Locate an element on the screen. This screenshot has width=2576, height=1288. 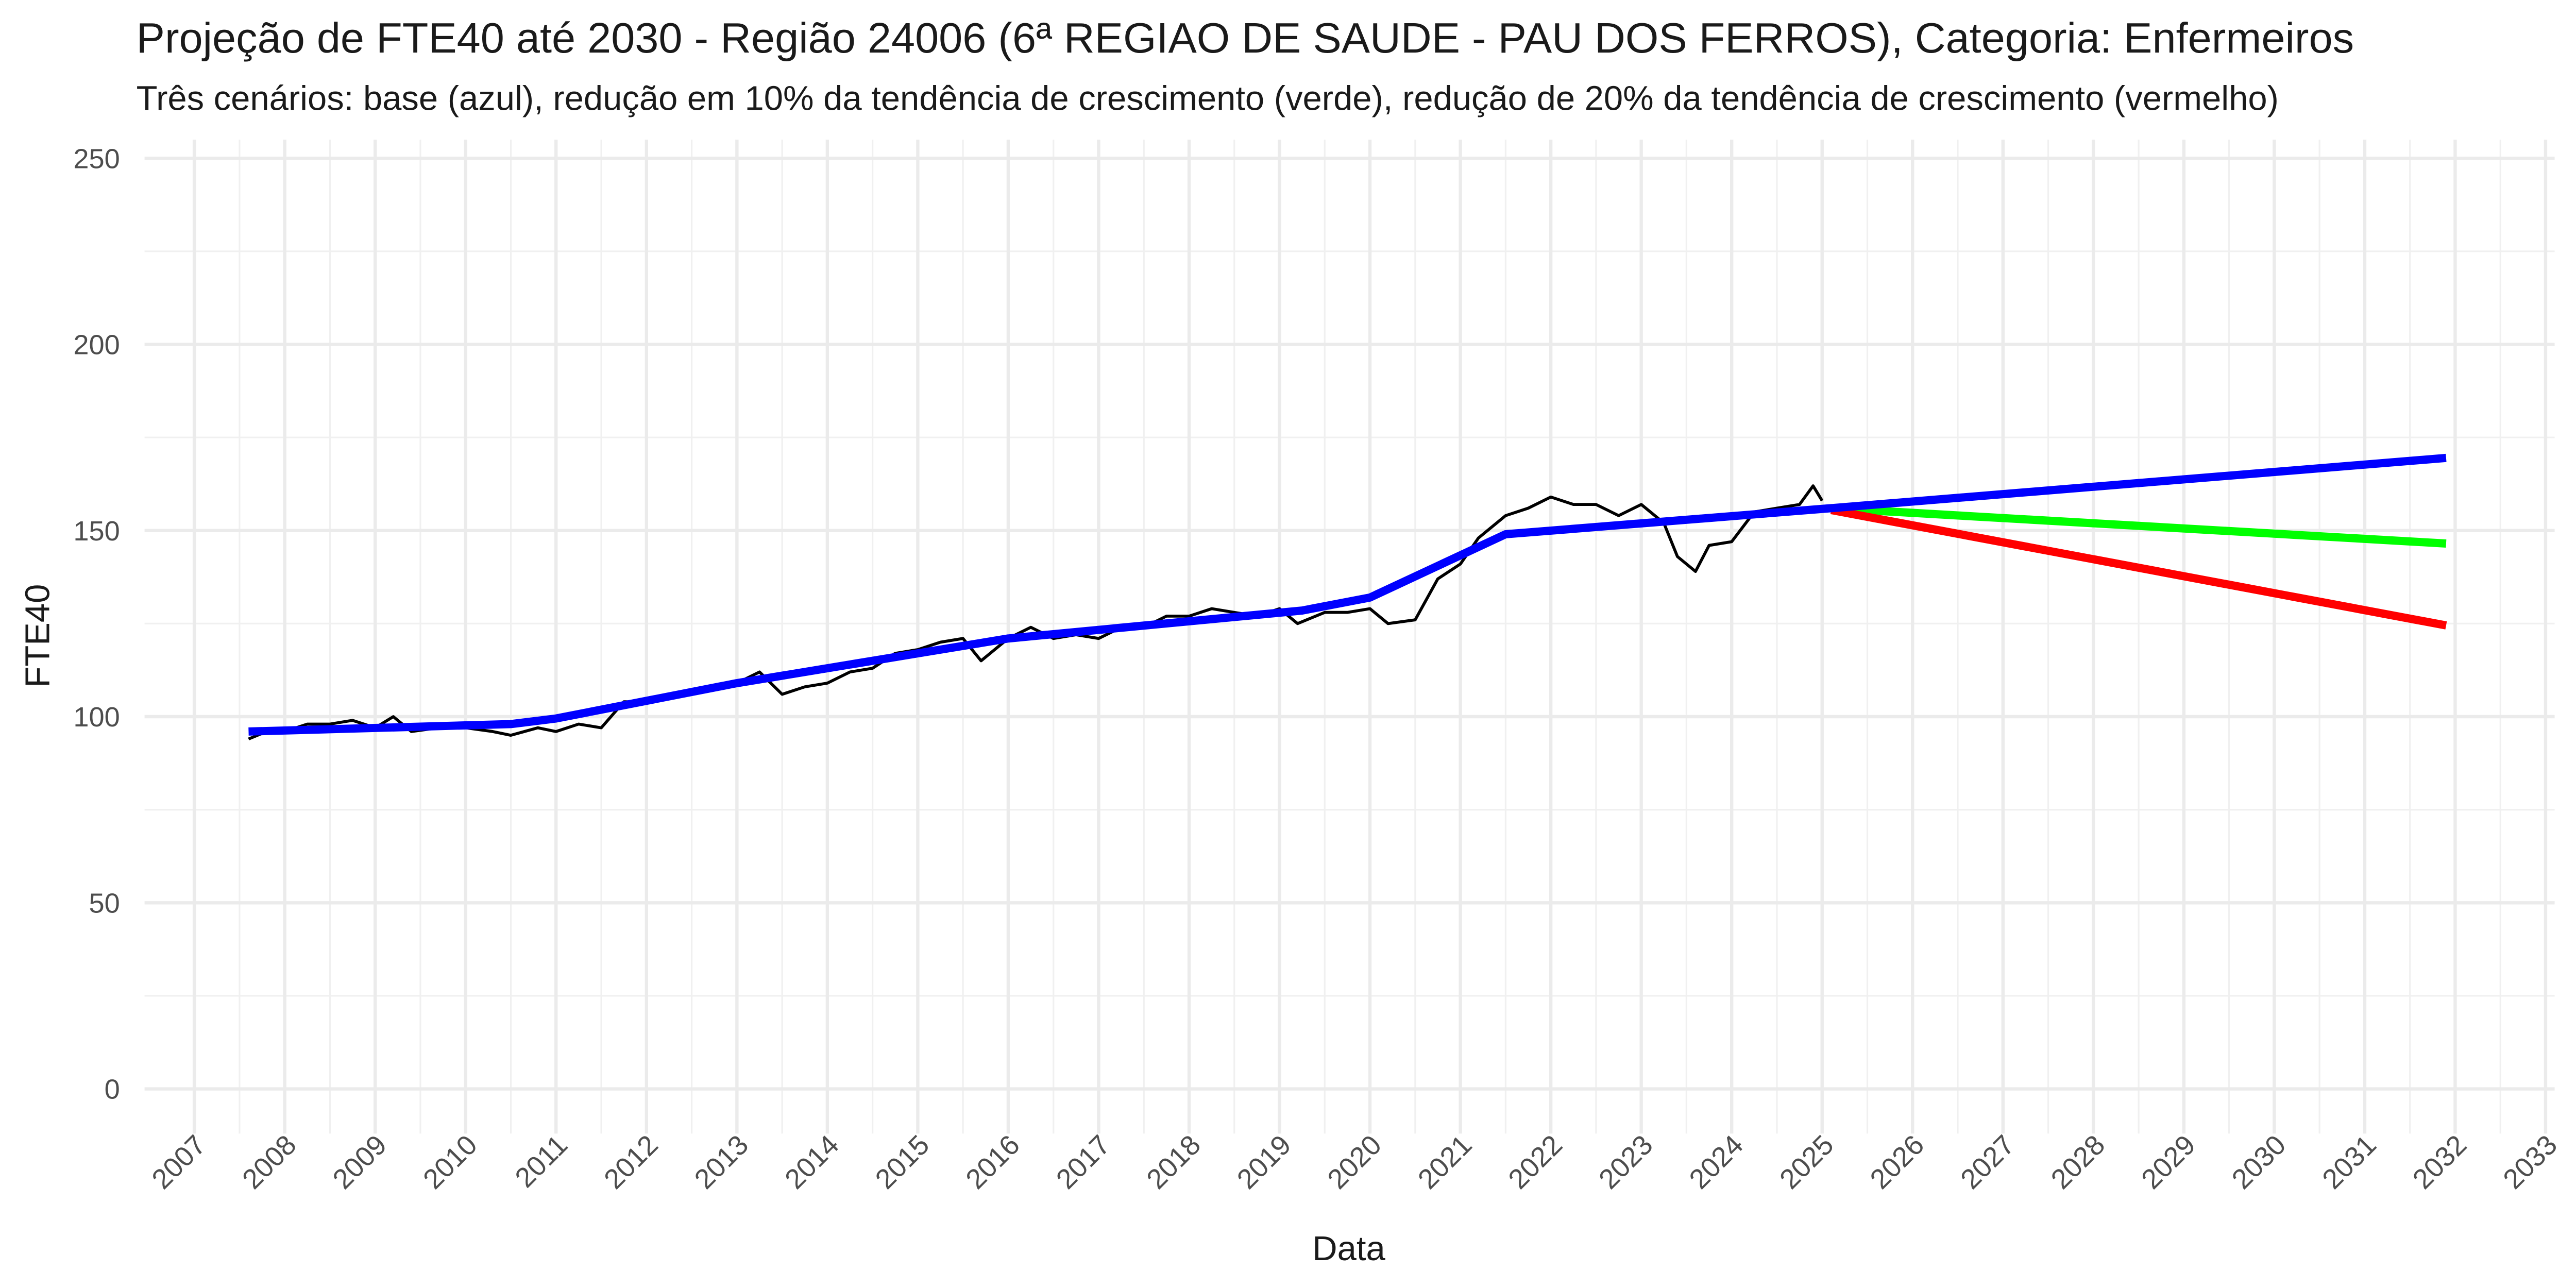
x-tick-label: 2009 is located at coordinates (360, 1162).